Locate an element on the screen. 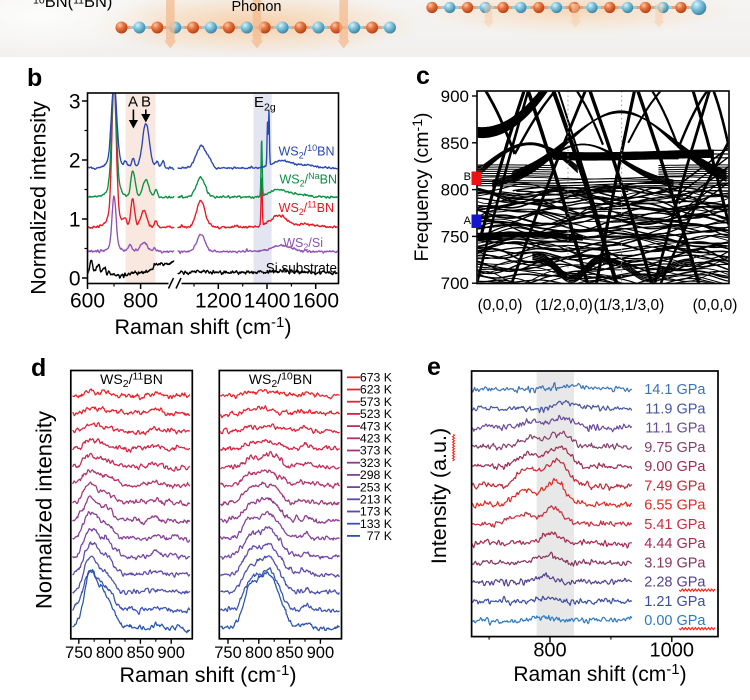 The width and height of the screenshot is (750, 700). svg-text: 573 K is located at coordinates (376, 402).